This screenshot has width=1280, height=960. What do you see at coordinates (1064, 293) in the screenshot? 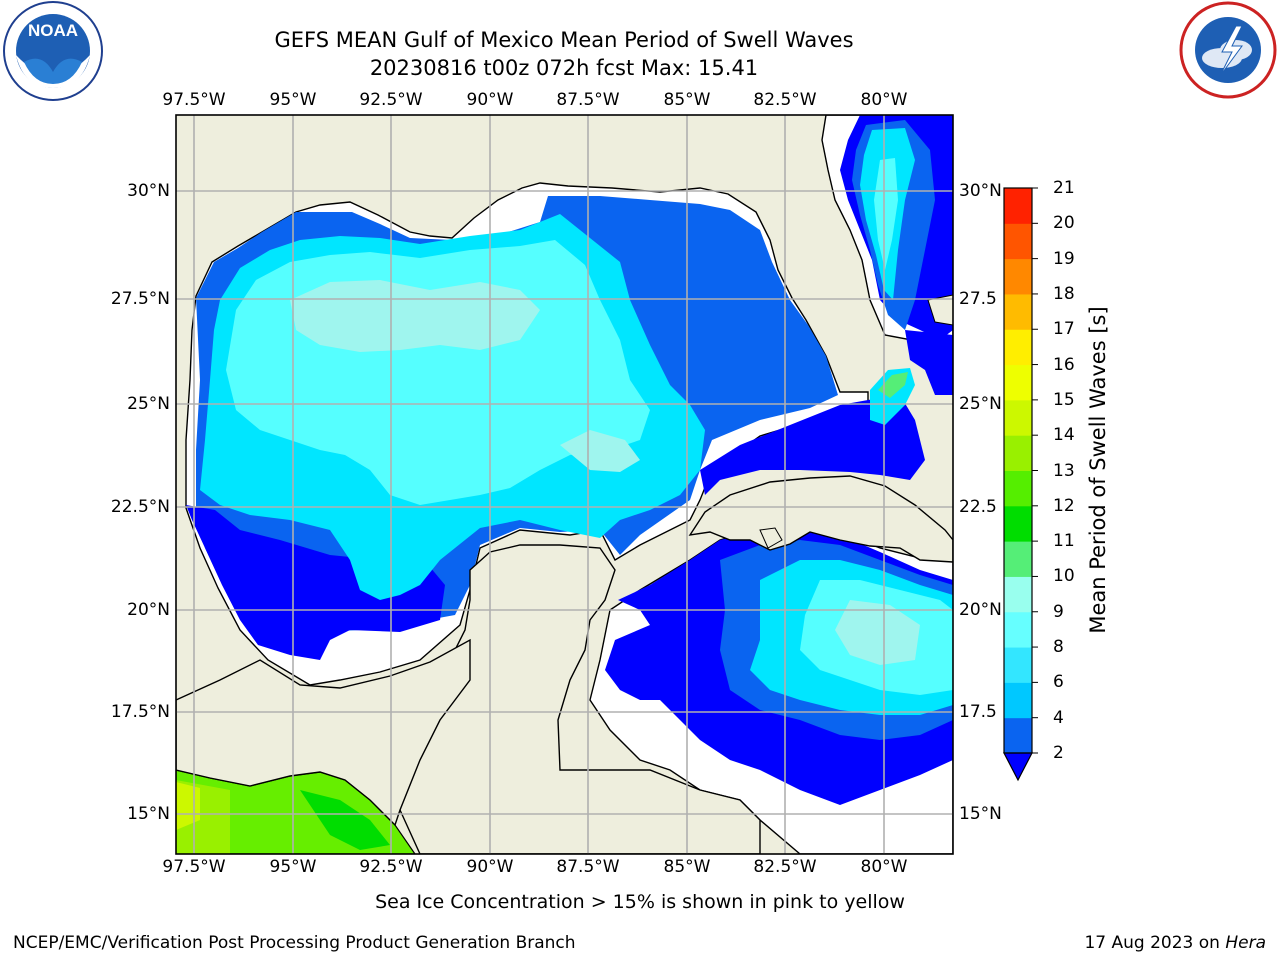
I see `colorbar-tick-label: 18` at bounding box center [1064, 293].